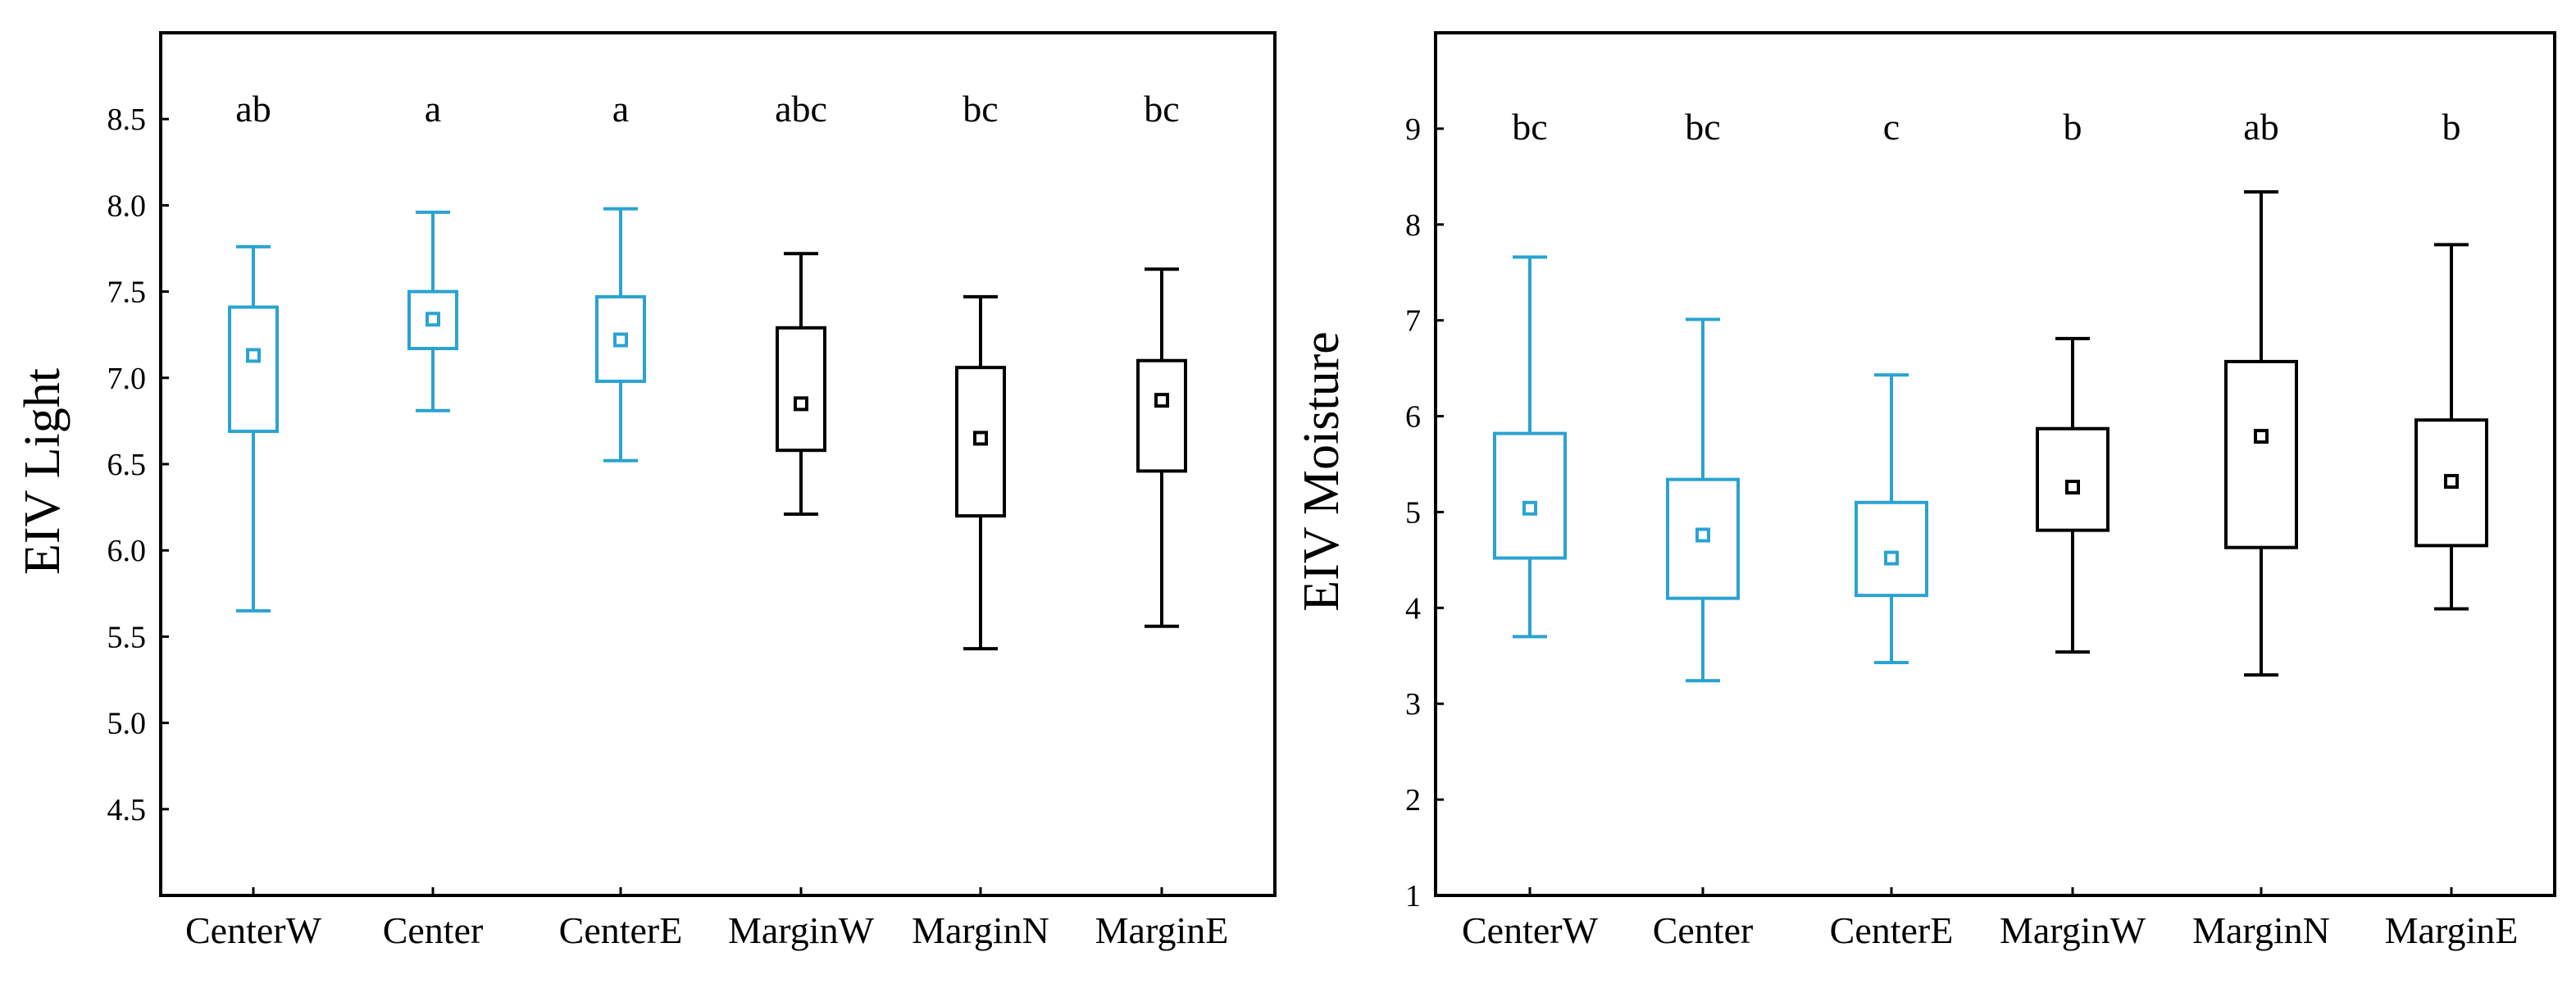 Image resolution: width=2576 pixels, height=984 pixels. Describe the element at coordinates (43, 471) in the screenshot. I see `y-axis-title: EIV Light` at that location.